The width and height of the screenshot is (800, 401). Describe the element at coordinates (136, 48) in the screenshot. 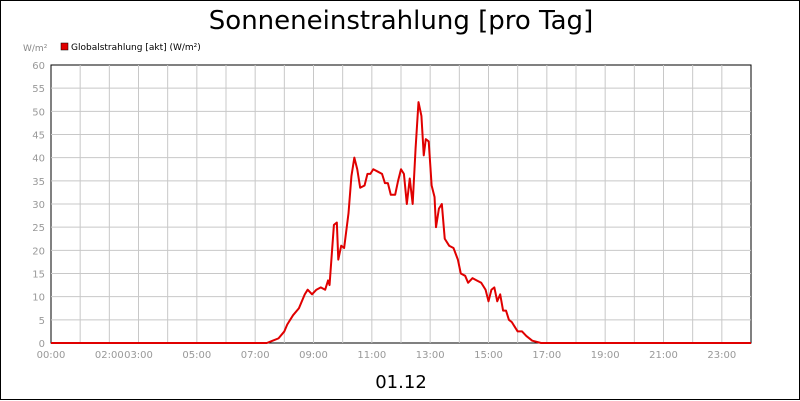

I see `legend-label: Globalstrahlung [akt] (W/m²)` at that location.